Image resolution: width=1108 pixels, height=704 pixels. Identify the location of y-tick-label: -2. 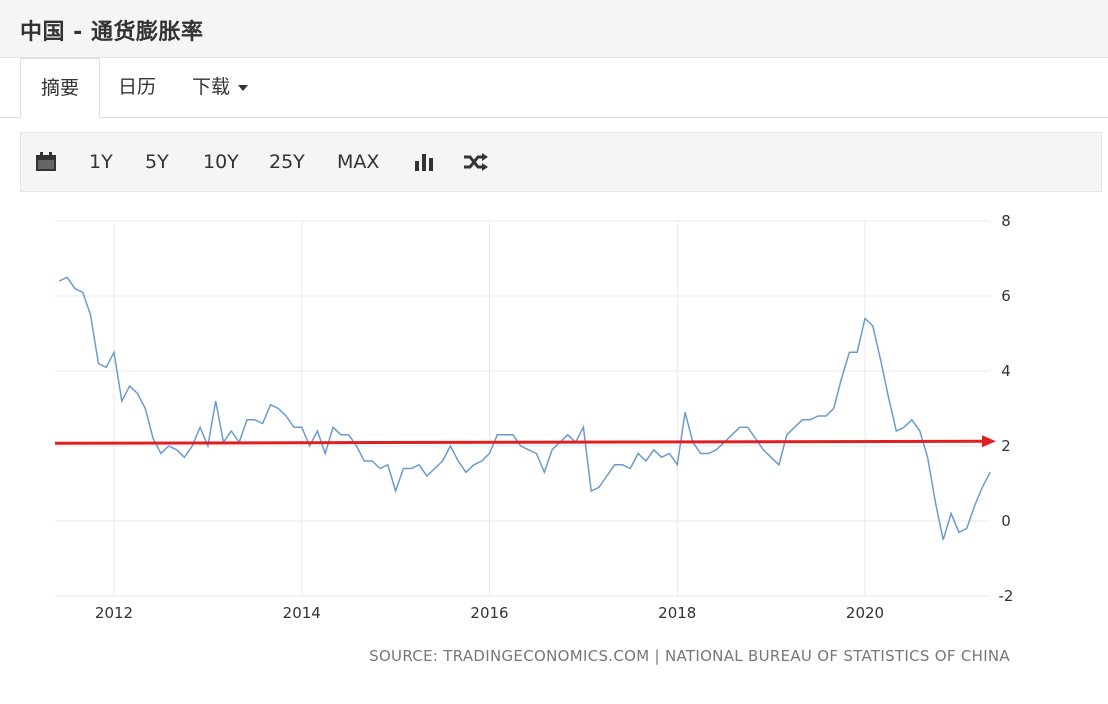
(1006, 596).